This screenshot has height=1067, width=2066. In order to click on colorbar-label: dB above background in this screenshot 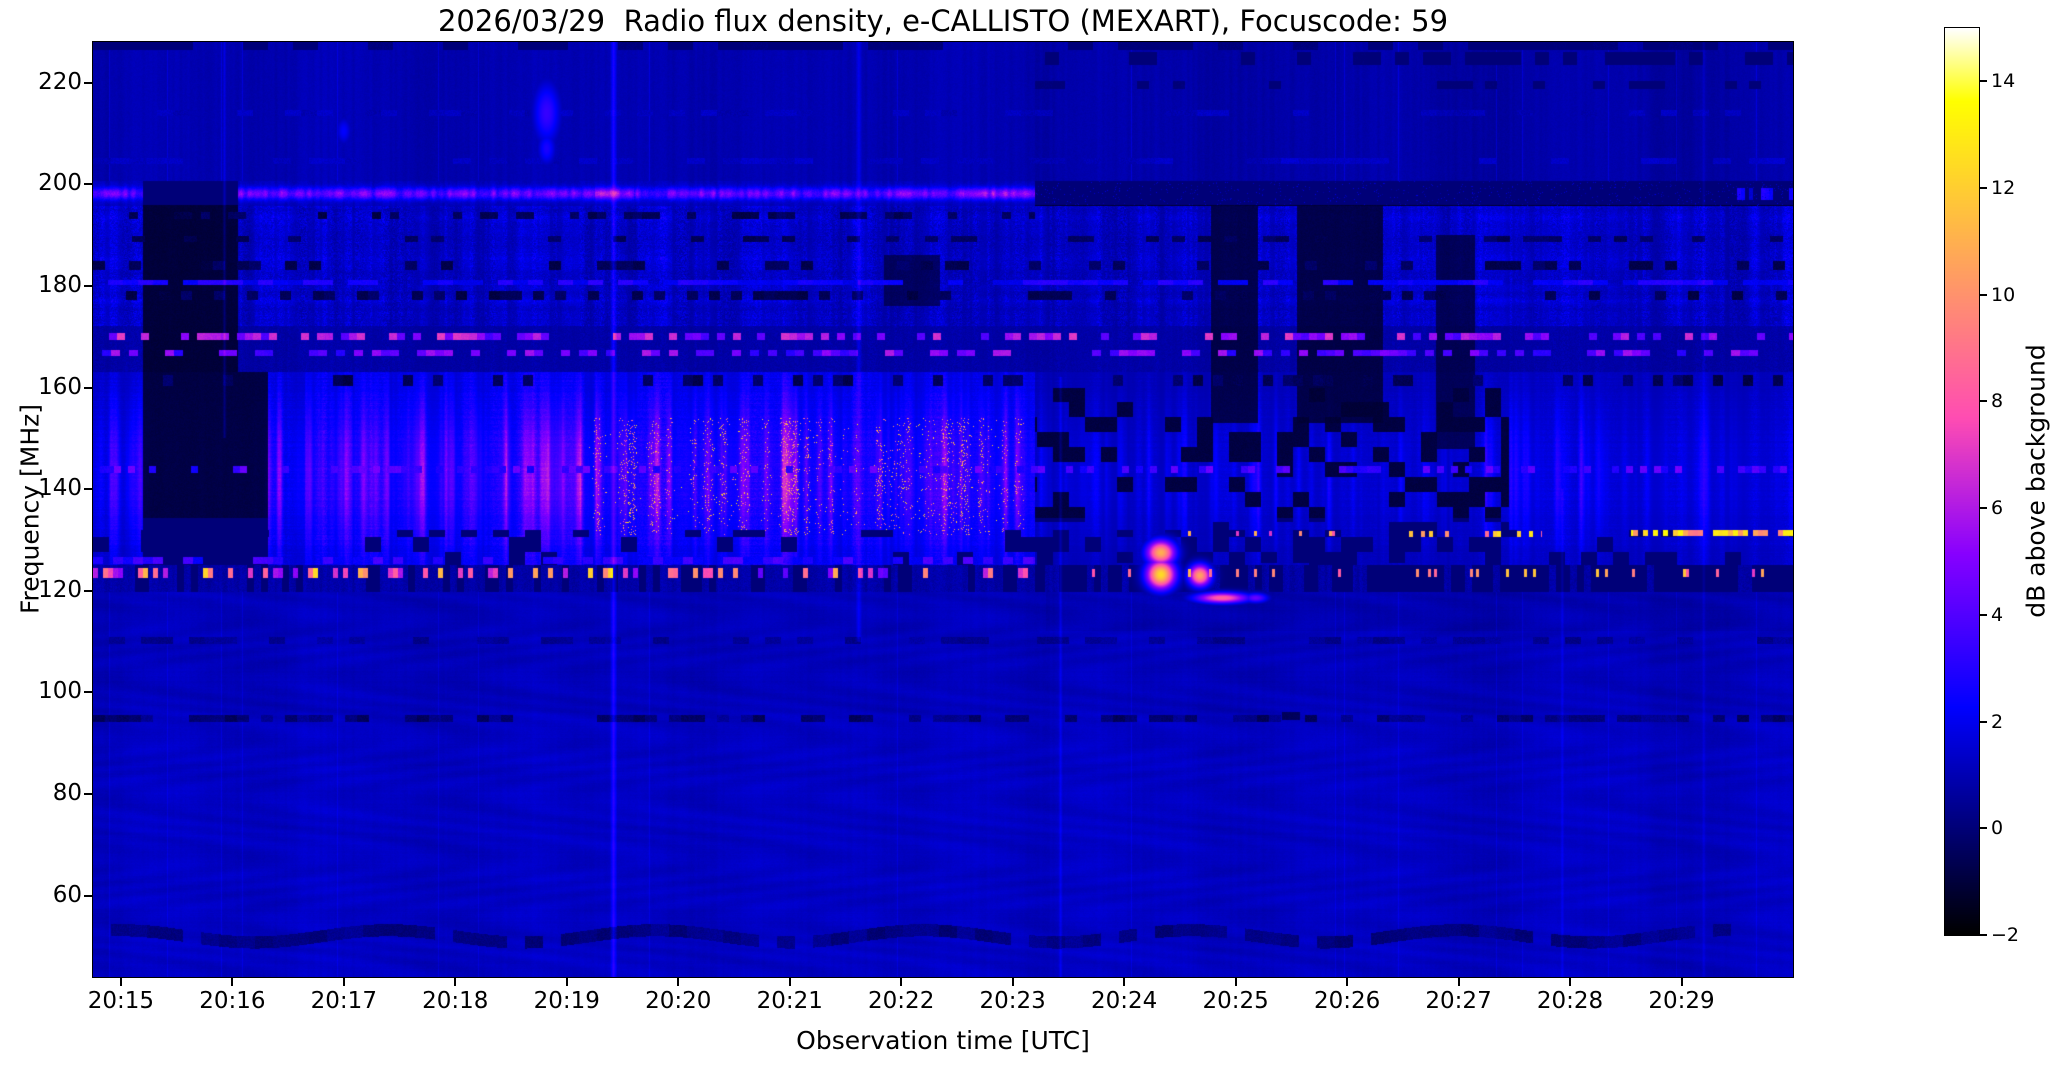, I will do `click(2036, 481)`.